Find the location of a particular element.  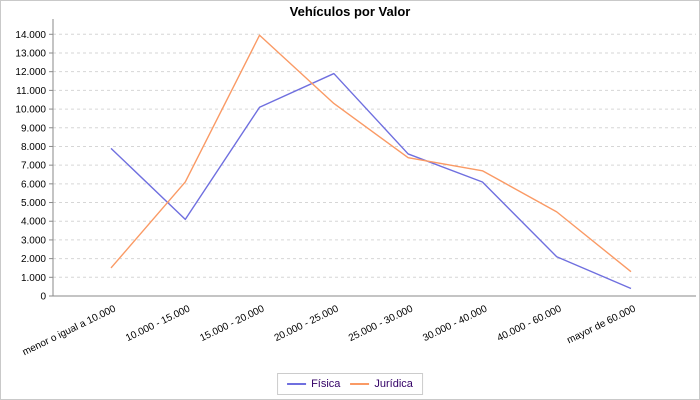

y-tick-label: 4.000 is located at coordinates (33, 222).